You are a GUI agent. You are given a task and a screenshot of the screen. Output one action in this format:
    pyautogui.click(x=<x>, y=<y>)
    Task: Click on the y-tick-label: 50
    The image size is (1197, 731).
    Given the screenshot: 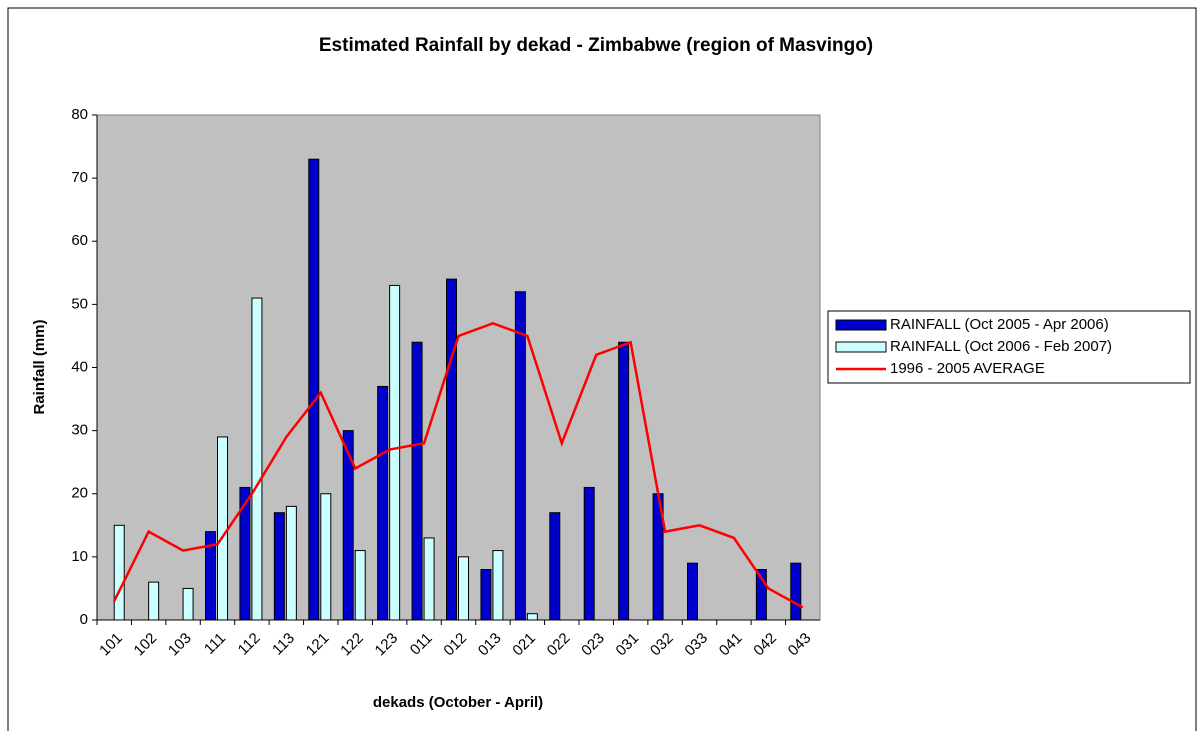 What is the action you would take?
    pyautogui.click(x=79, y=303)
    